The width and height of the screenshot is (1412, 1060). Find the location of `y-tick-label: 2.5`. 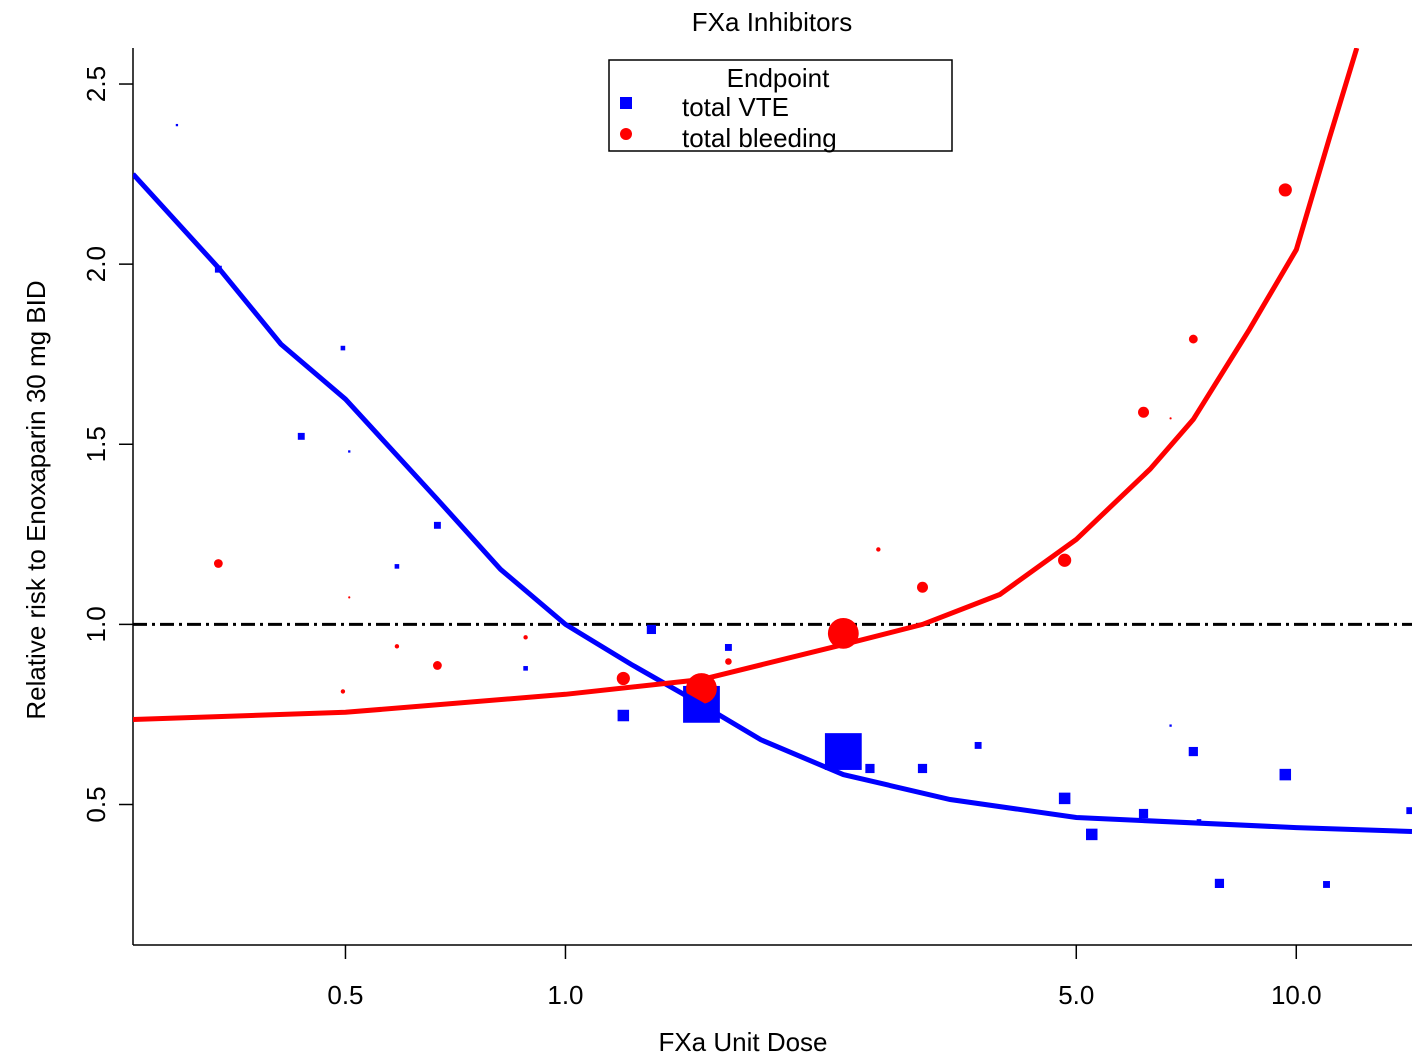

y-tick-label: 2.5 is located at coordinates (96, 84).